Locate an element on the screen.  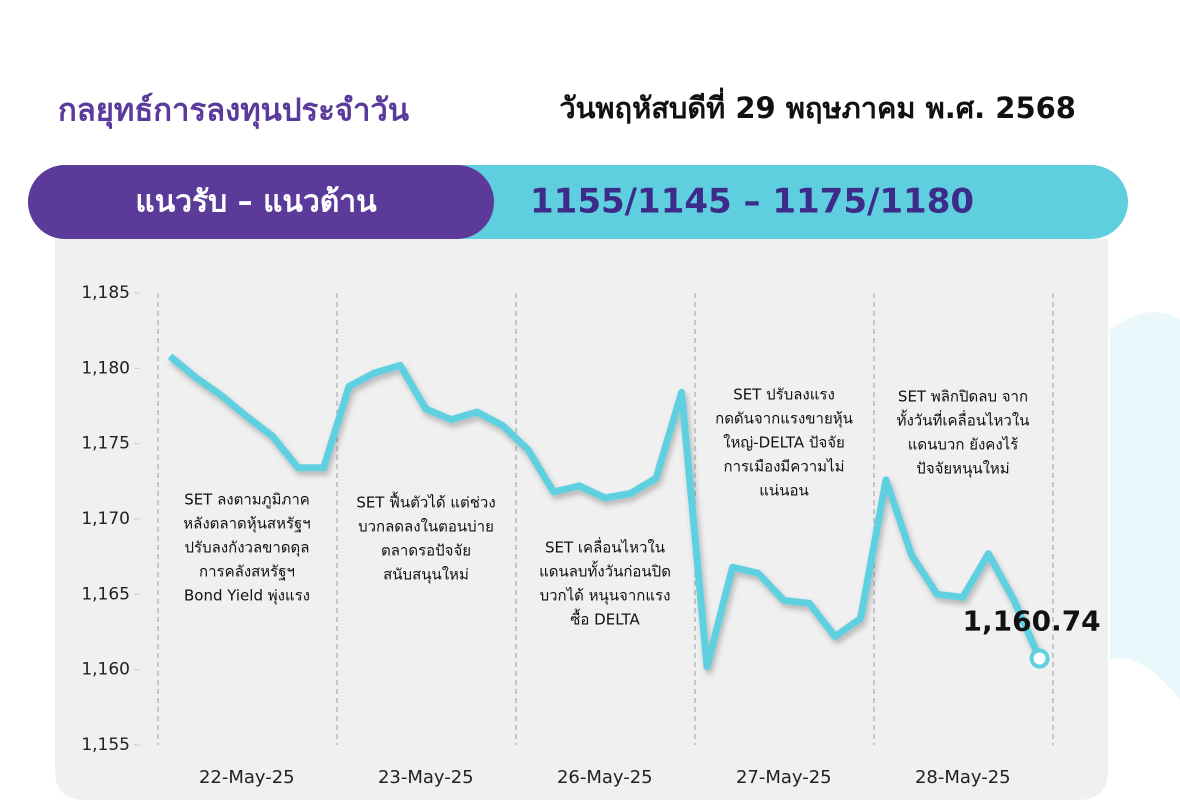
title: กลยุทธ์การลงทุนประจำวัน is located at coordinates (233, 111).